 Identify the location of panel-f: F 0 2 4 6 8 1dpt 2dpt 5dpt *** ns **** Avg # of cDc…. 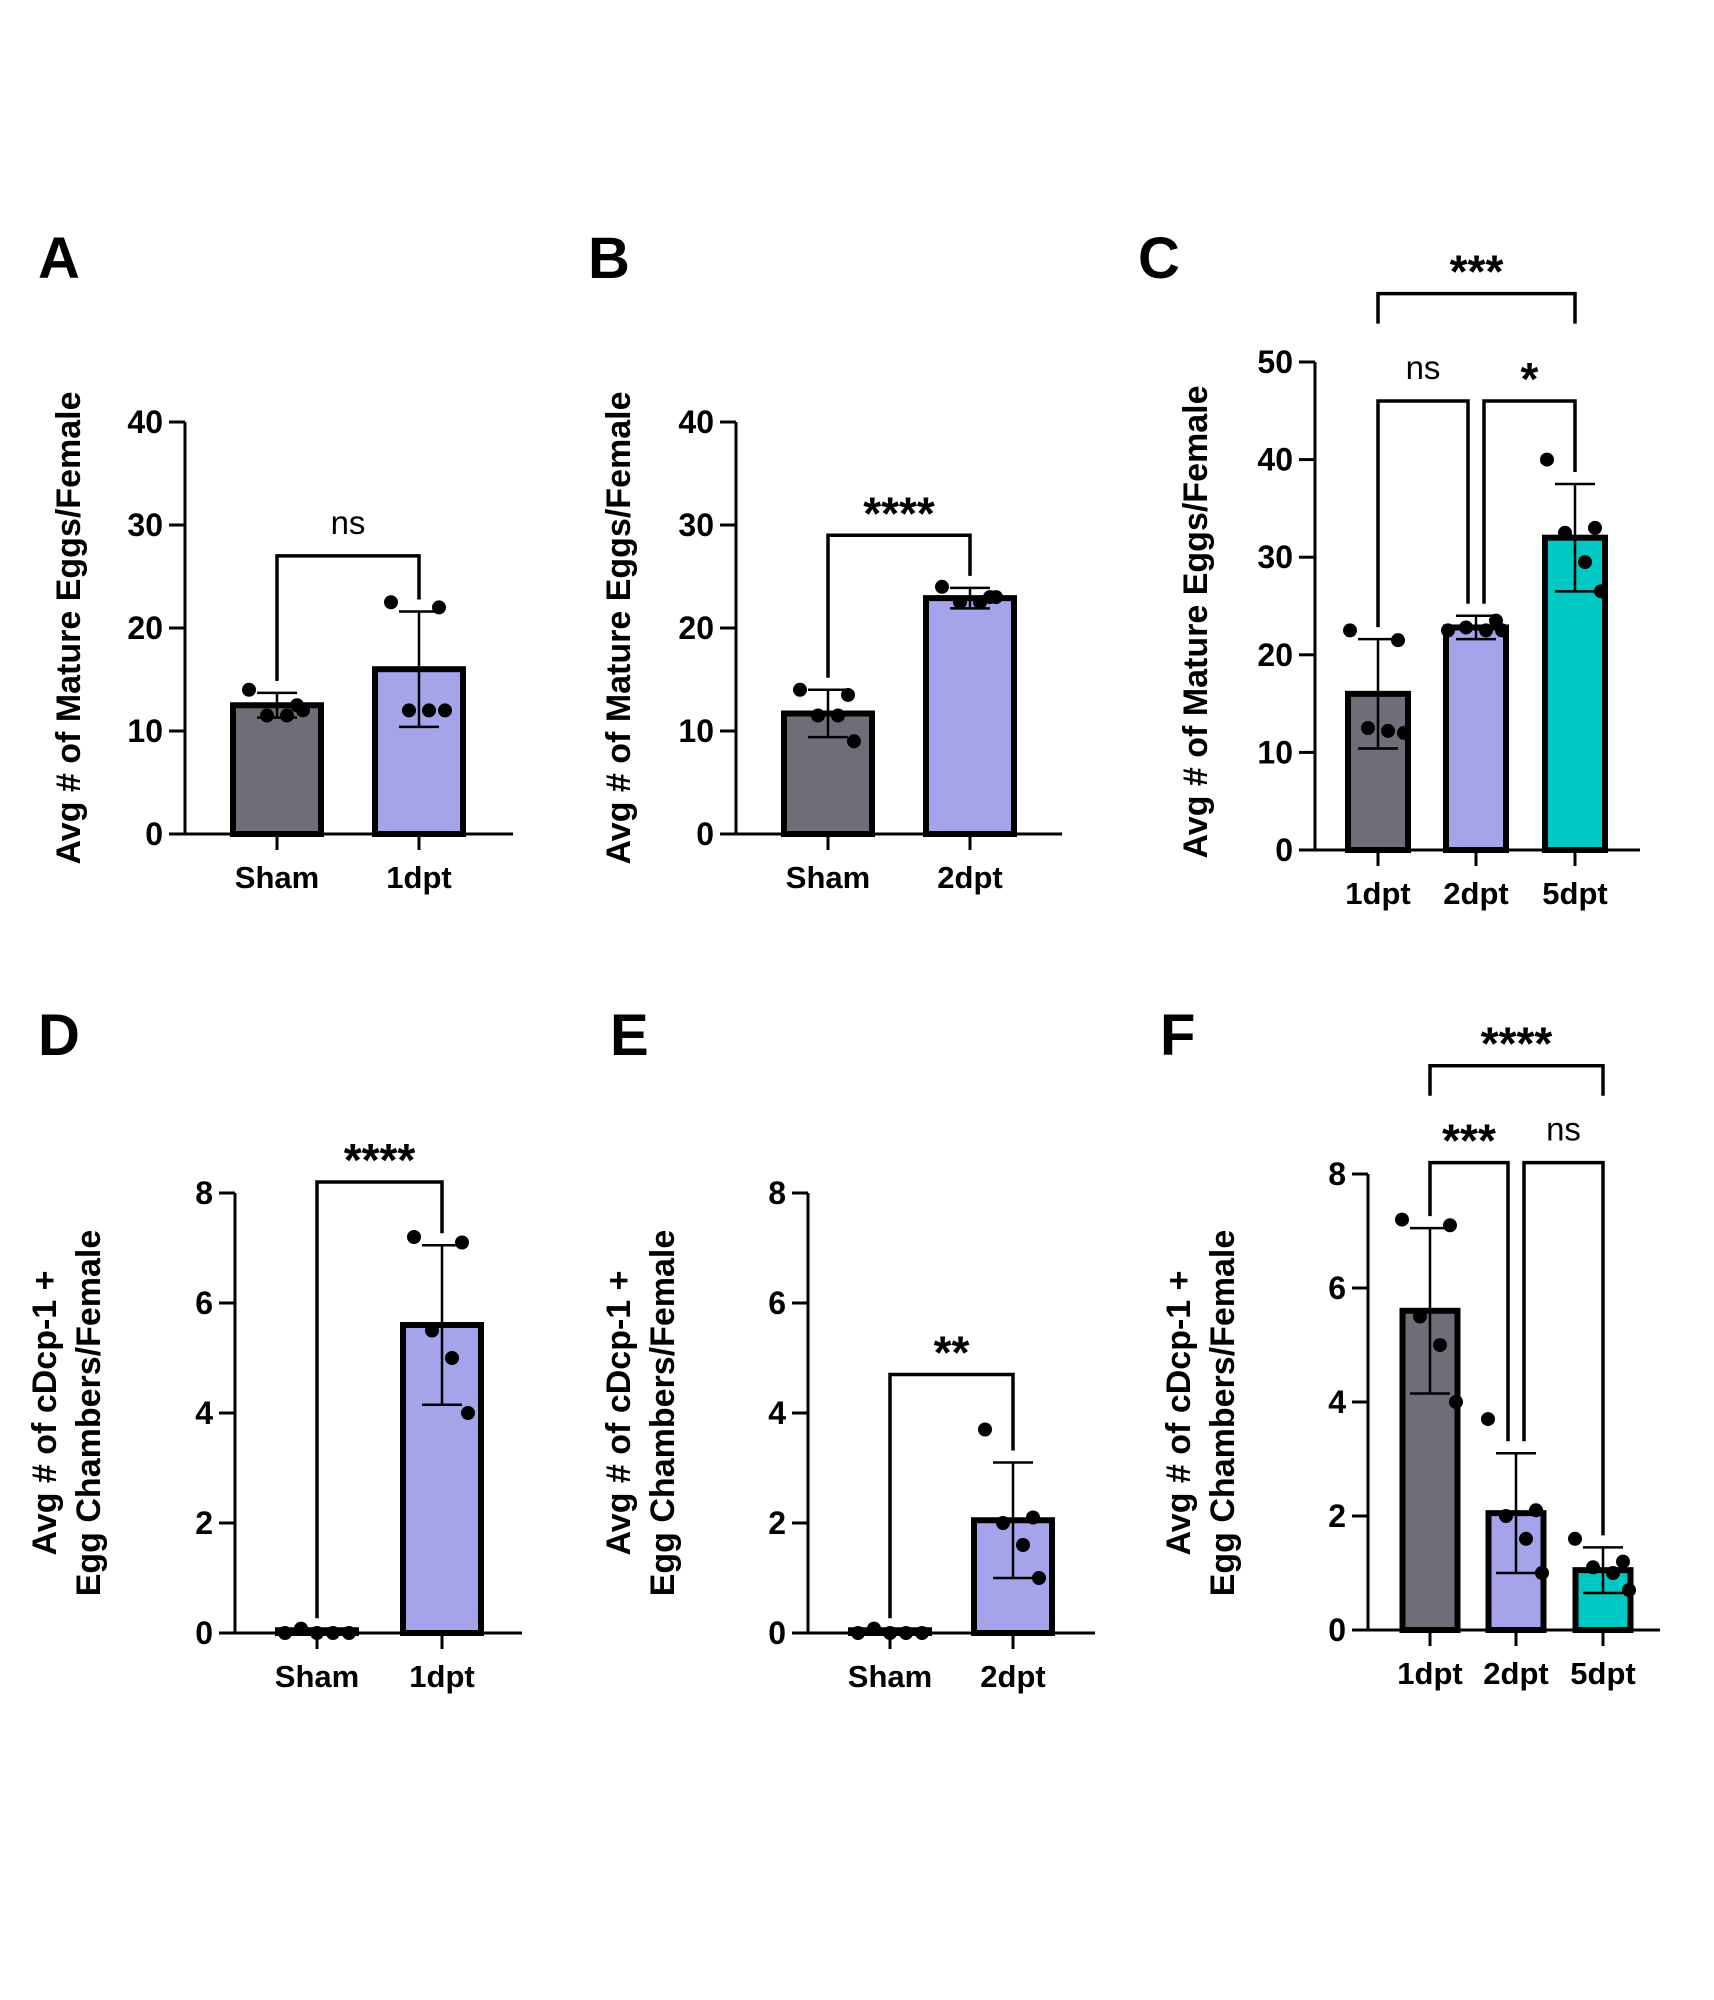
(1410, 1347).